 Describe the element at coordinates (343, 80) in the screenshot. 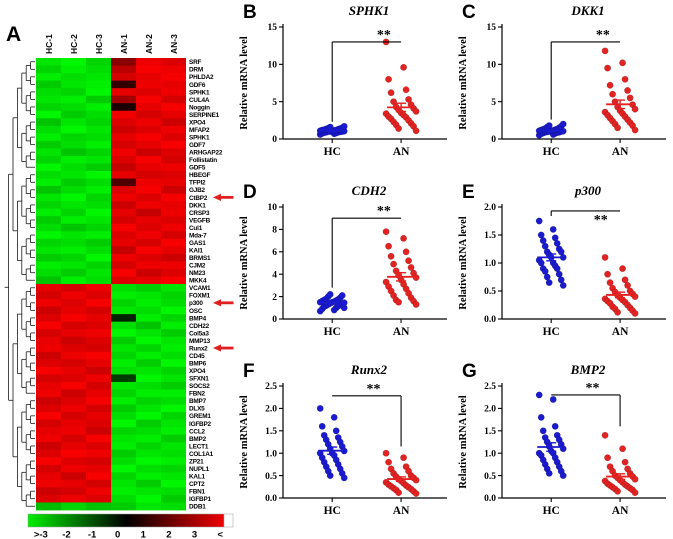

I see `scatter-panel-b: SPHK1 Relative mRNA level 0 5 10 15 HC AN **` at that location.